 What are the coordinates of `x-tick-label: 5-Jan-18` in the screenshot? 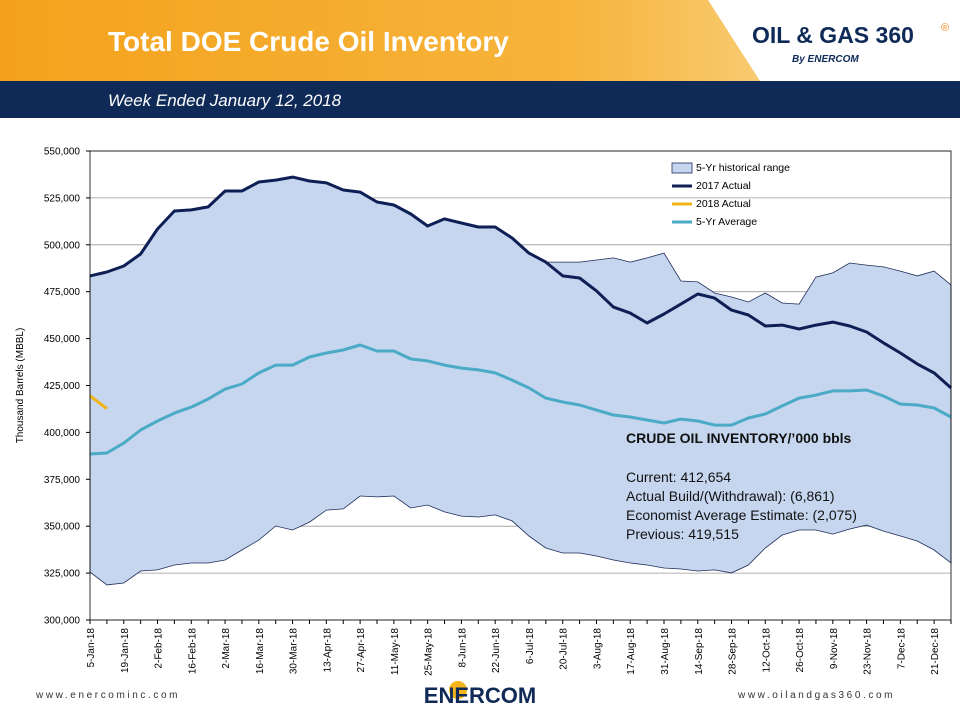 It's located at (91, 648).